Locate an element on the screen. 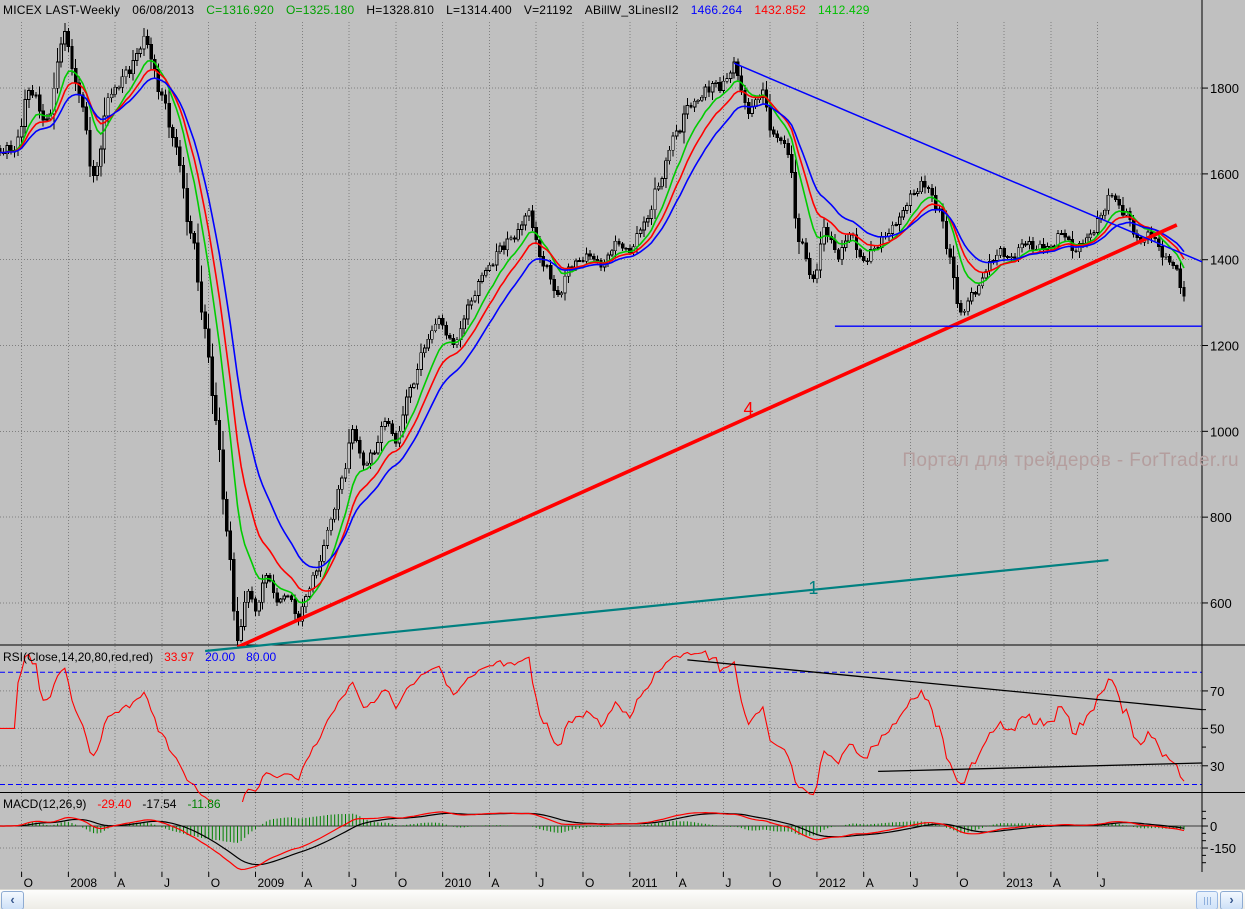  price-axis-label: 1400 is located at coordinates (1224, 260).